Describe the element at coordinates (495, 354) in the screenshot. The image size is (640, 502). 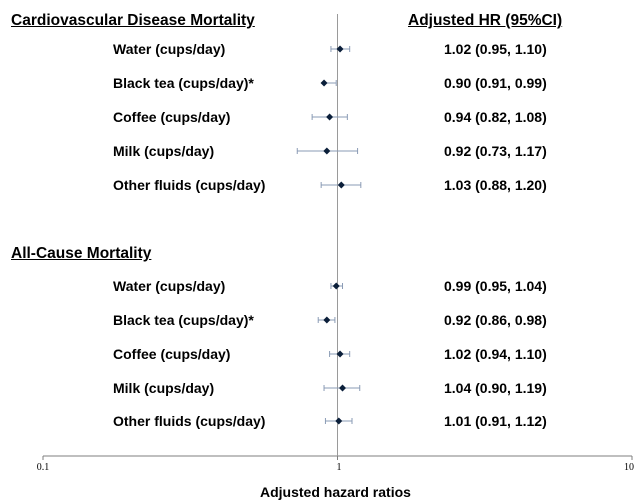
I see `row-estimate-text: 1.02 (0.94, 1.10)` at that location.